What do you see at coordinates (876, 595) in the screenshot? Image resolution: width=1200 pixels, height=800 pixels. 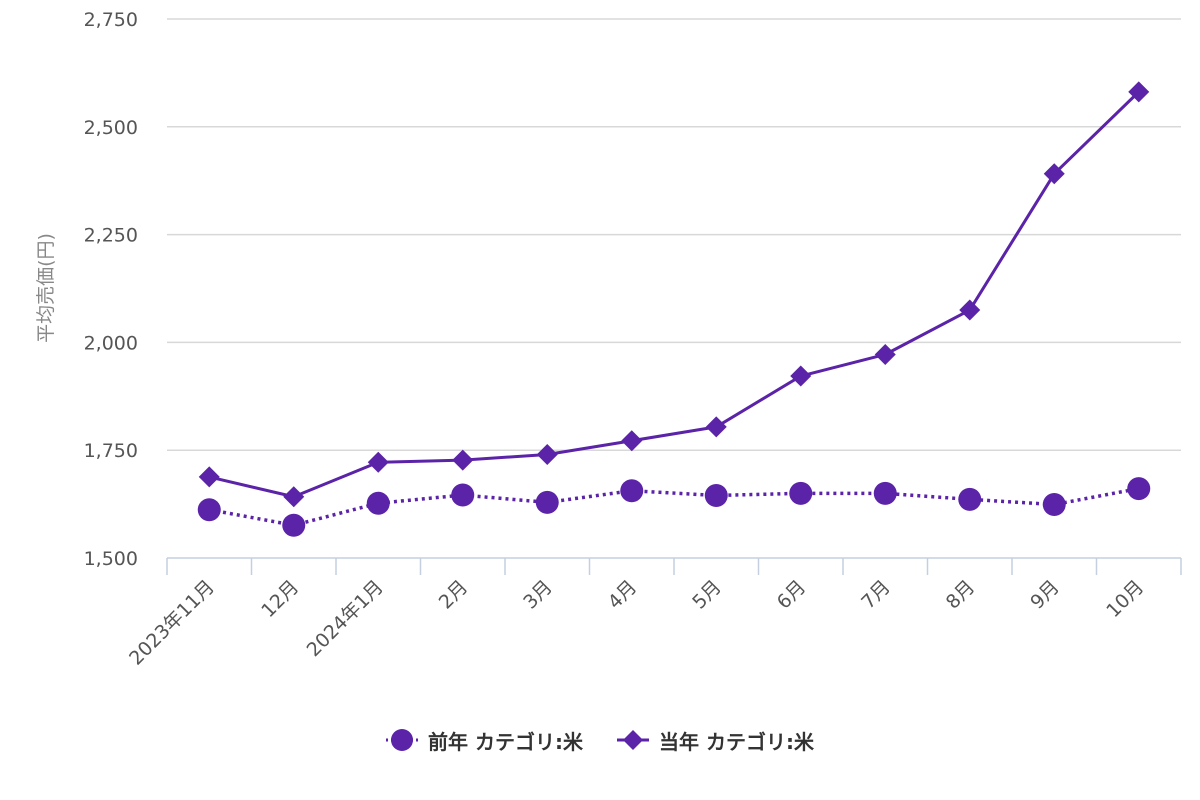 I see `x-tick-label: 7月` at bounding box center [876, 595].